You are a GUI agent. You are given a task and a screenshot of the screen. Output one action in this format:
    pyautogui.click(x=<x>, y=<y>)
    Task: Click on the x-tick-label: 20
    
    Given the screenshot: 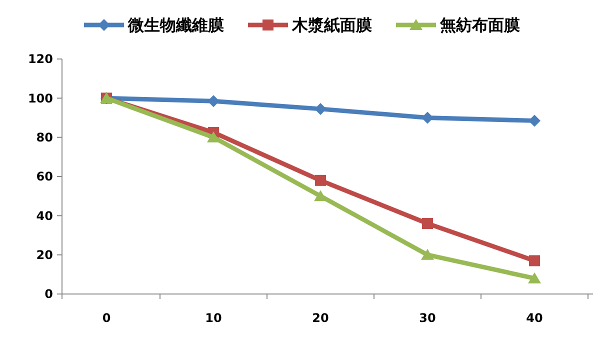 What is the action you would take?
    pyautogui.click(x=320, y=318)
    